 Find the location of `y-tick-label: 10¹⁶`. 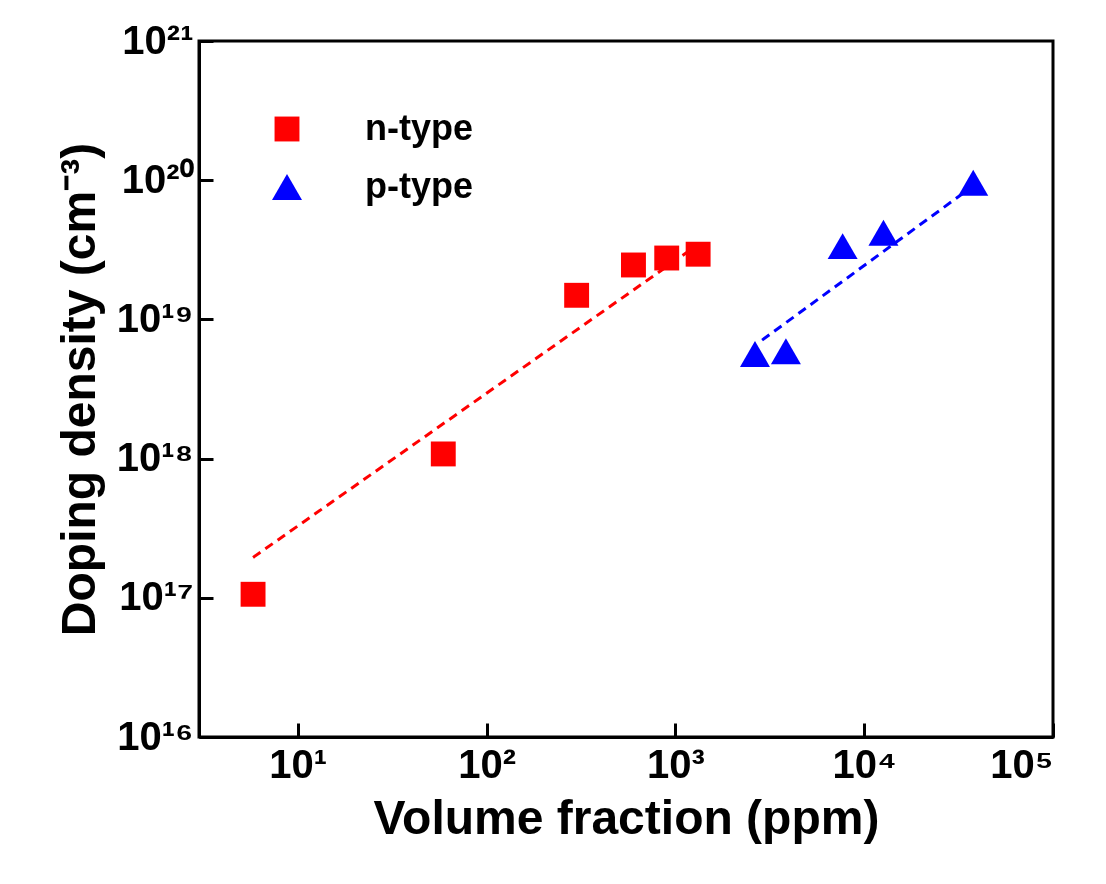

y-tick-label: 10¹⁶ is located at coordinates (155, 735).